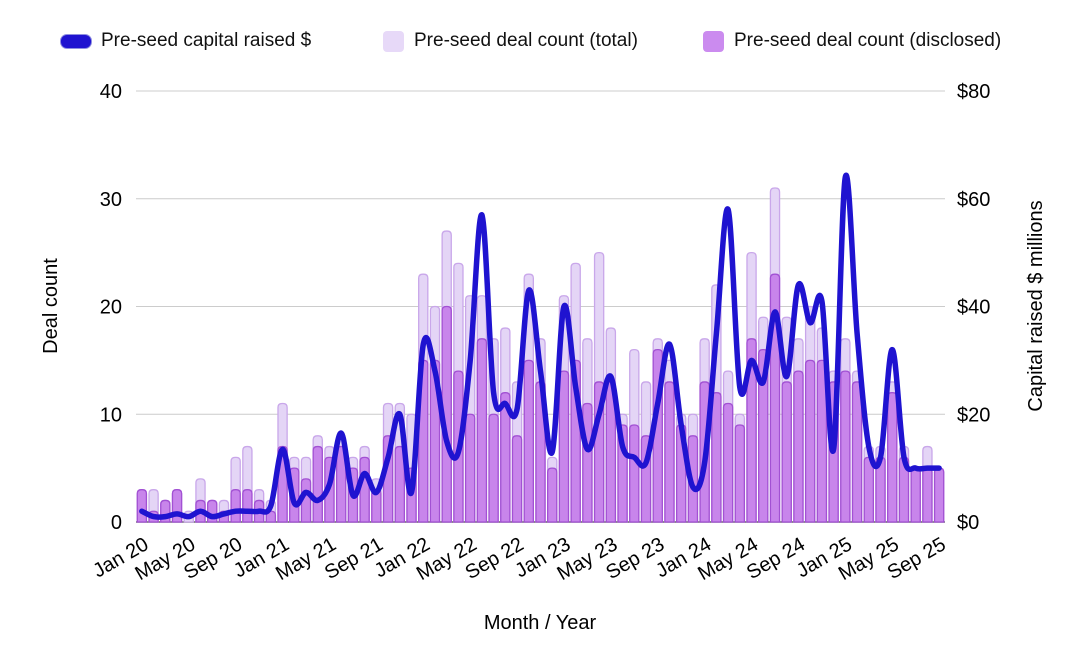 This screenshot has height=668, width=1080. I want to click on right-axis-tick-0: $0, so click(968, 523).